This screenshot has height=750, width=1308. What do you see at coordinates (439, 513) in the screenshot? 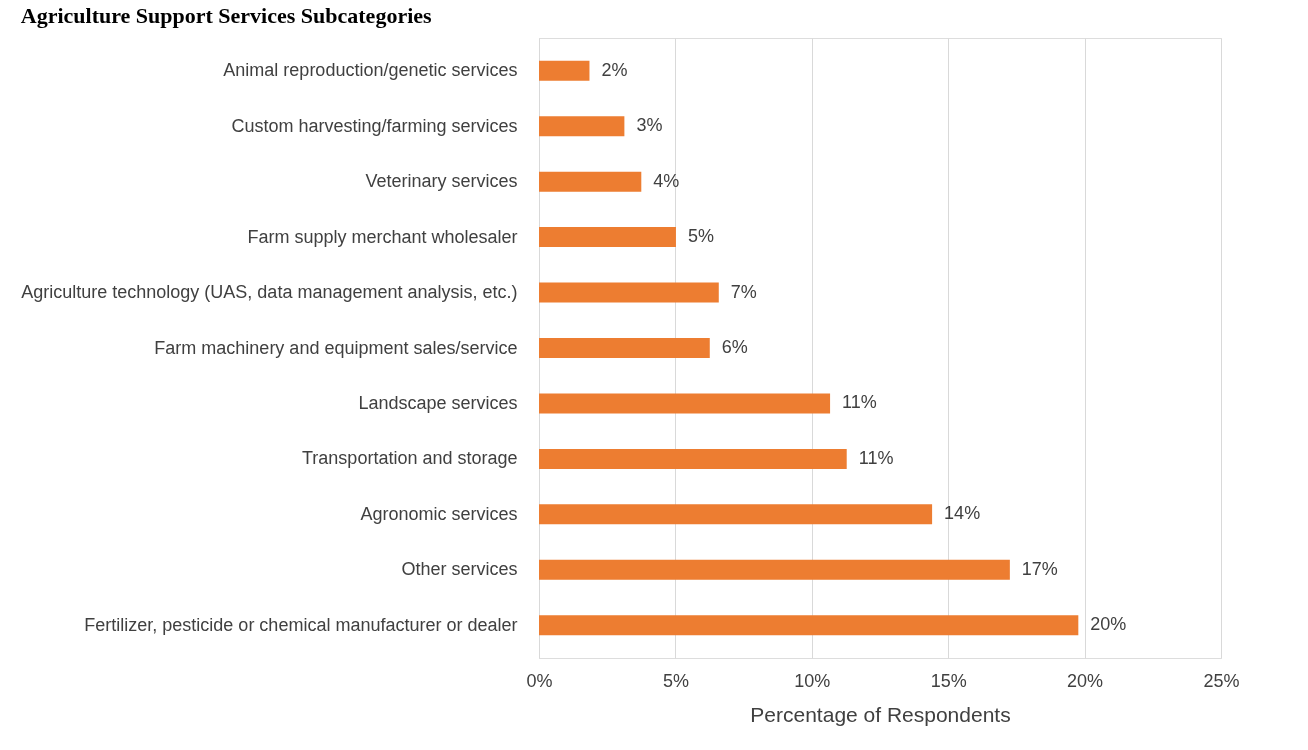
I see `y-tick-label: Agronomic services` at bounding box center [439, 513].